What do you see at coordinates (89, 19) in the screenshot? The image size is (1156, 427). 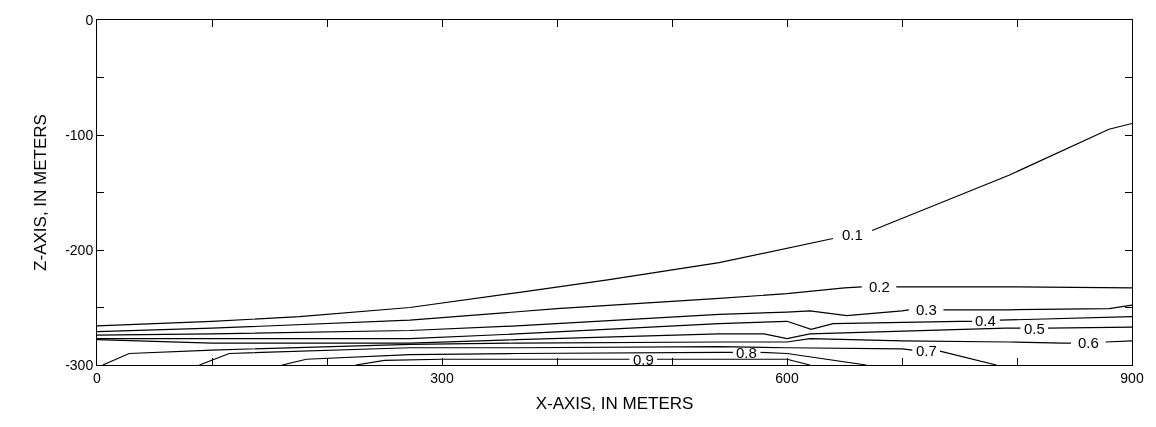 I see `y-tick-label: 0` at bounding box center [89, 19].